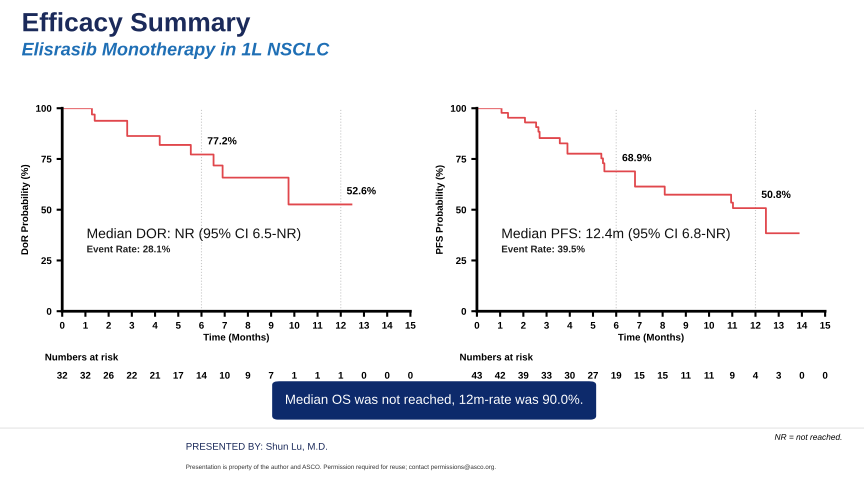 The image size is (864, 481). Describe the element at coordinates (128, 249) in the screenshot. I see `annotation: Event Rate: 28.1%` at that location.